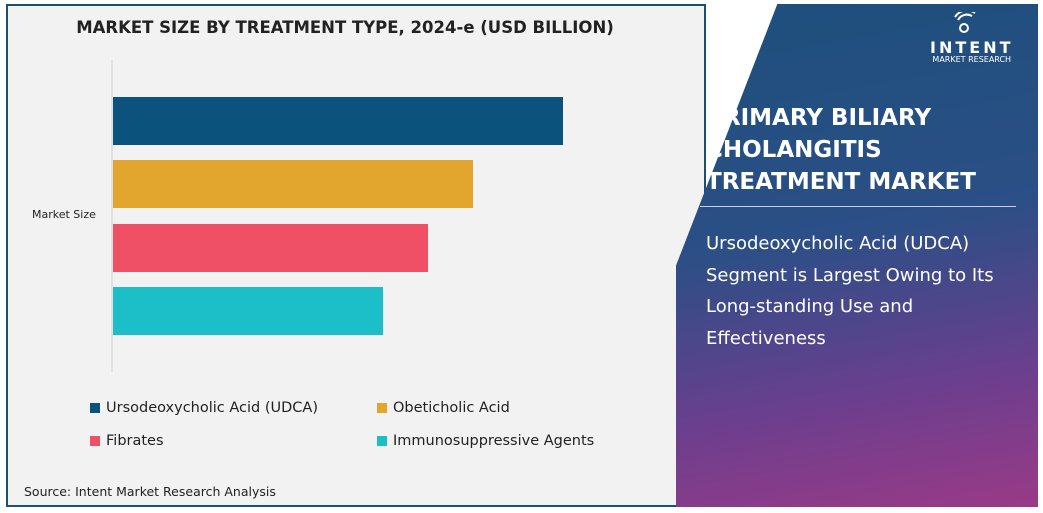 The image size is (1043, 513). What do you see at coordinates (972, 36) in the screenshot?
I see `logo: INTENT MARKET RESEARCH` at bounding box center [972, 36].